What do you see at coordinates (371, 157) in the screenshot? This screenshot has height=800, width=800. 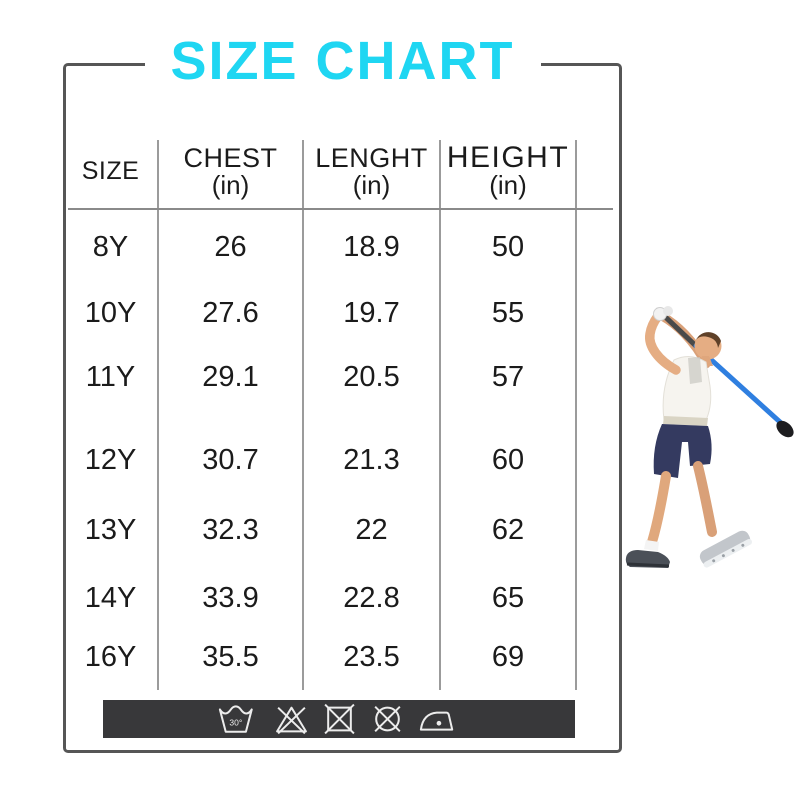 I see `header-label: LENGHT` at bounding box center [371, 157].